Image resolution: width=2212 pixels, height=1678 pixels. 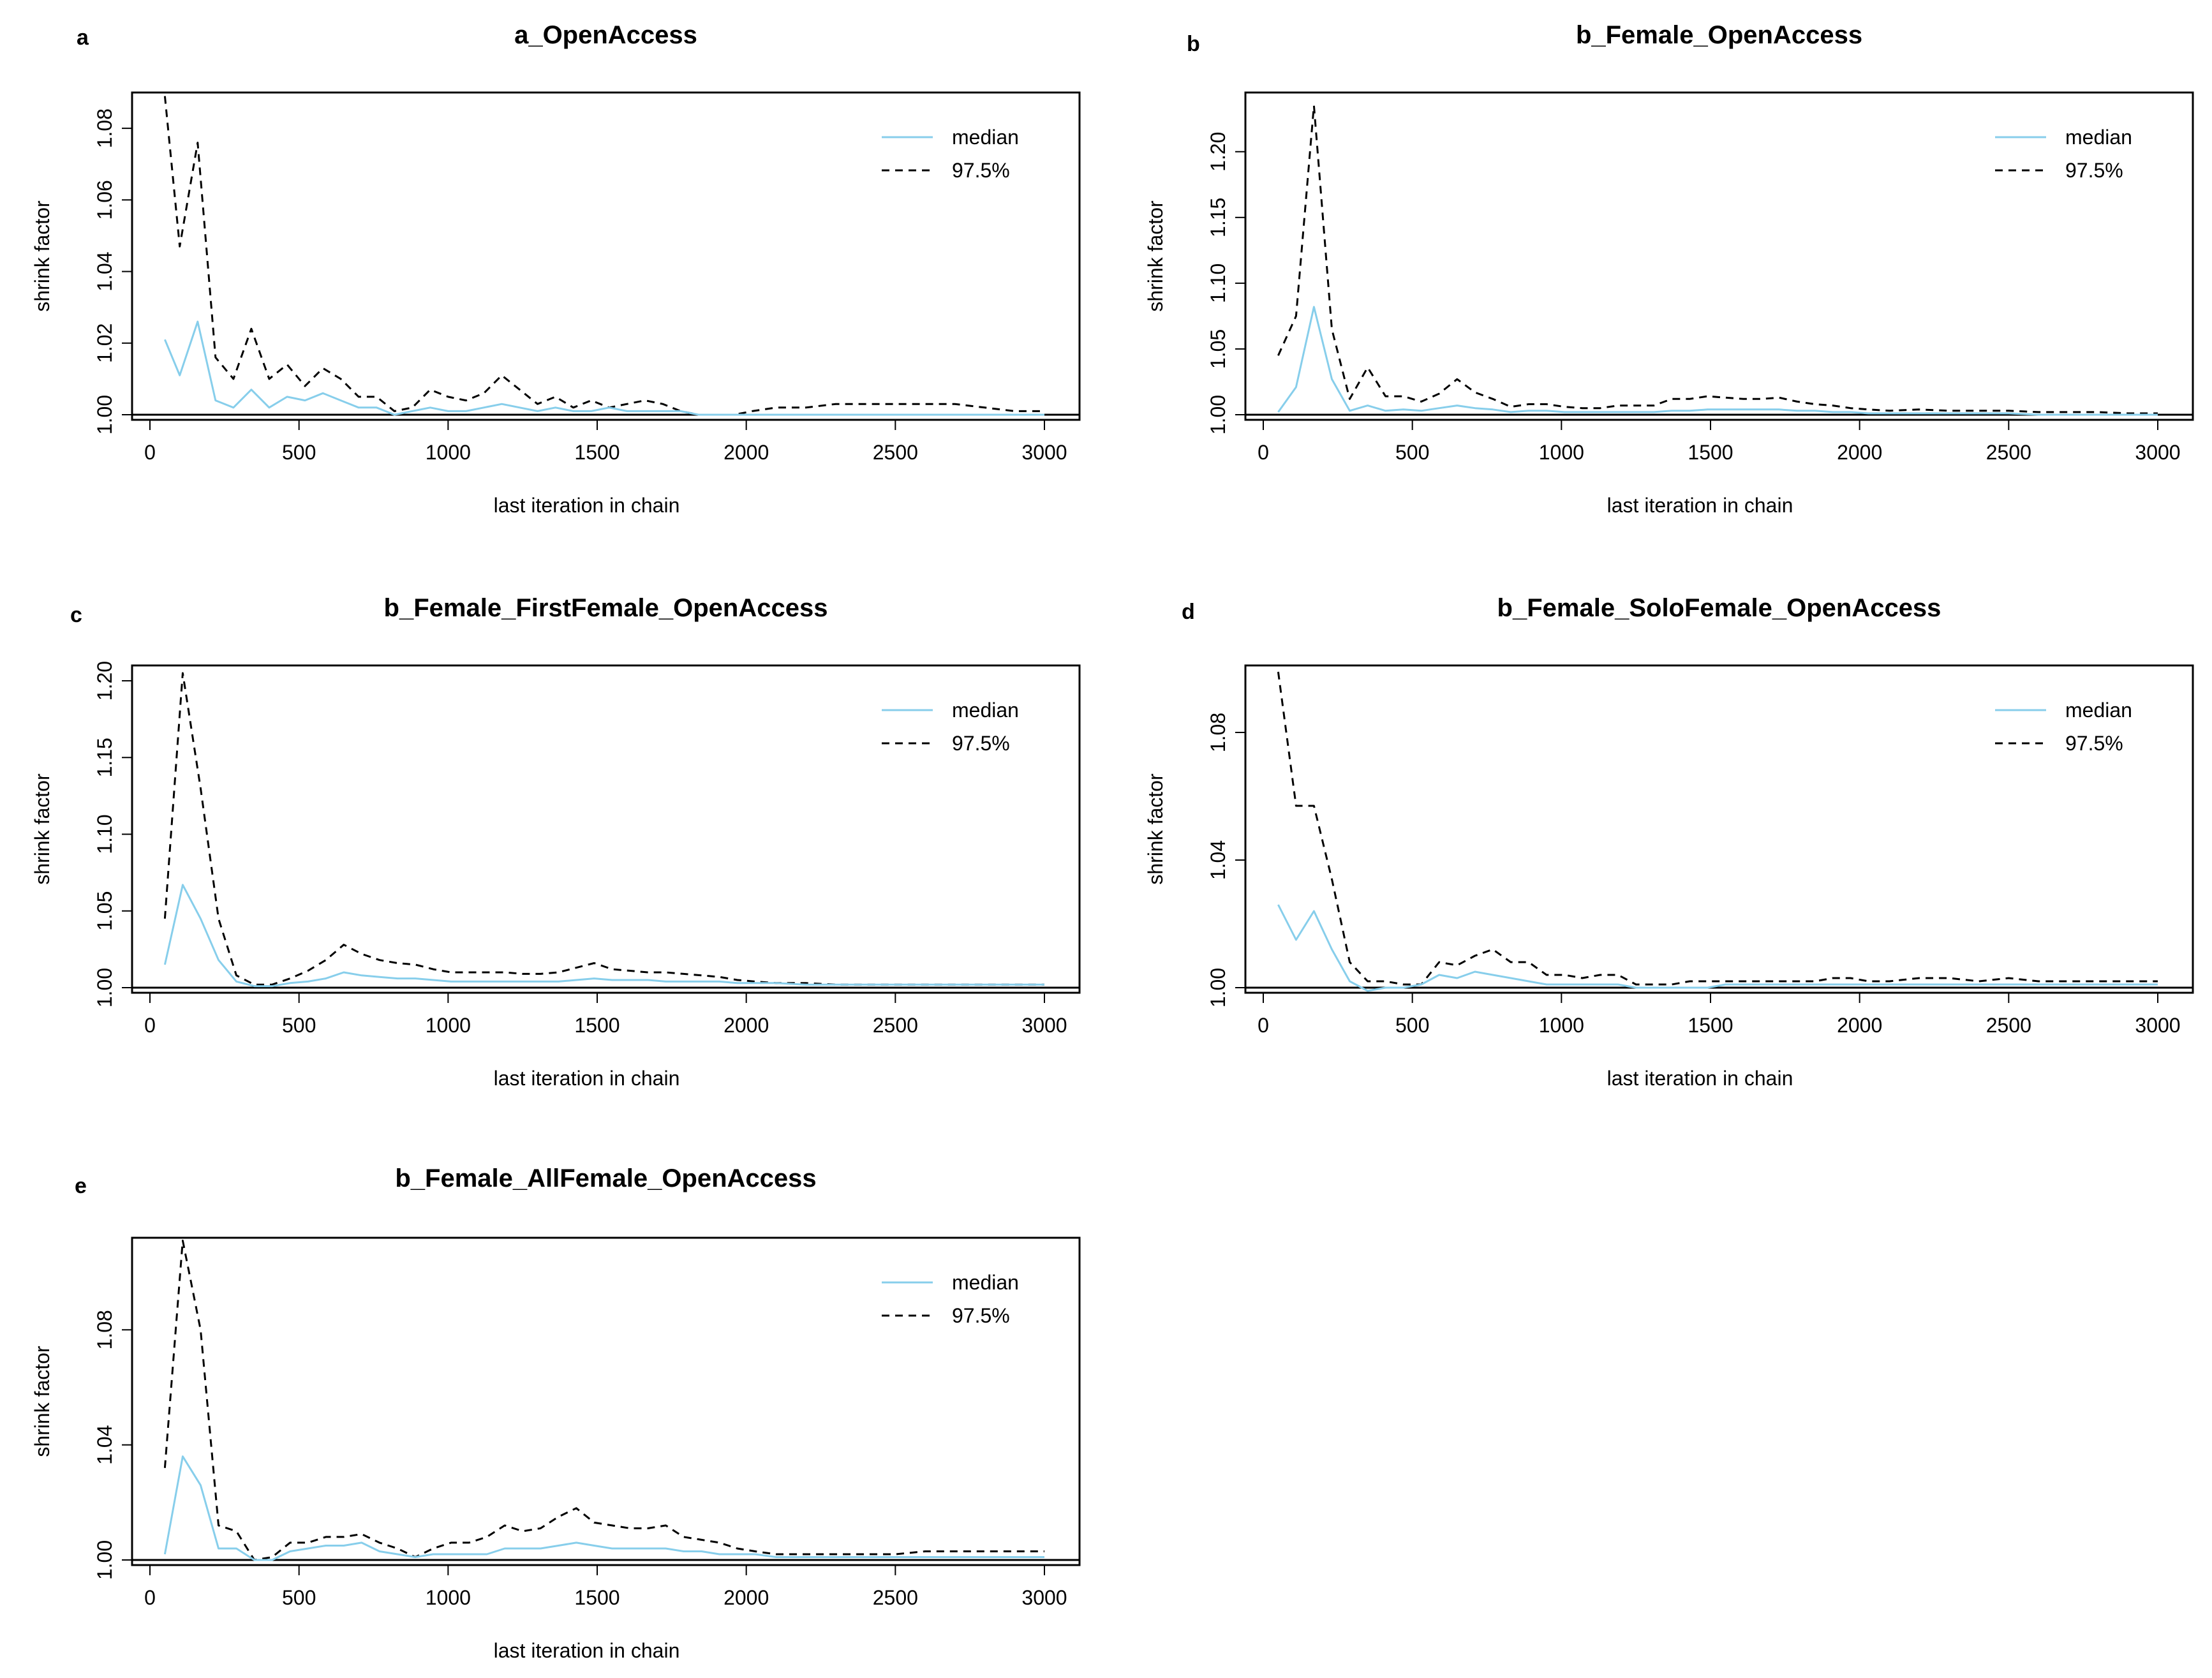 What do you see at coordinates (105, 343) in the screenshot?
I see `y-tick-label: 1.02` at bounding box center [105, 343].